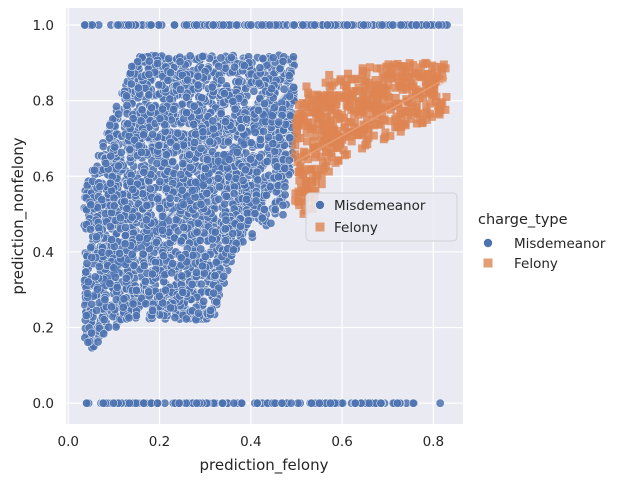 This screenshot has width=620, height=483. What do you see at coordinates (43, 102) in the screenshot?
I see `y-tick-label: 0.8` at bounding box center [43, 102].